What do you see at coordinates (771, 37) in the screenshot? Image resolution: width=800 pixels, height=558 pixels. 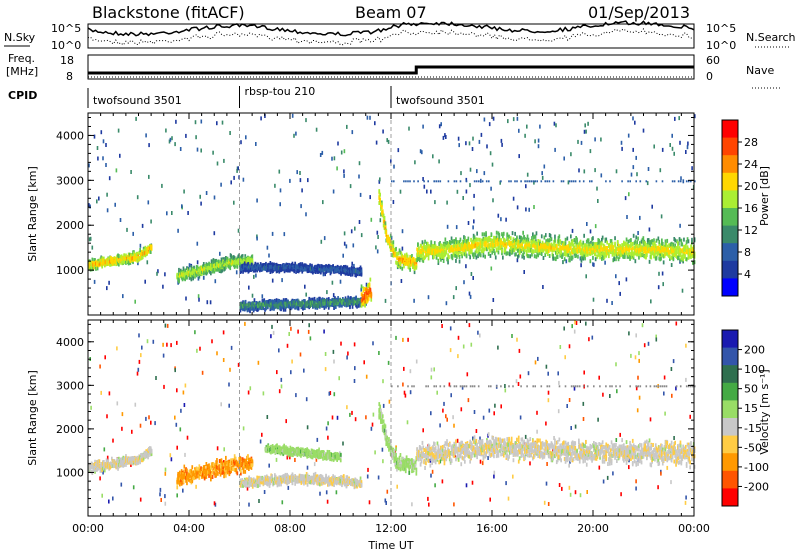 I see `nsearch-label: N.Search` at bounding box center [771, 37].